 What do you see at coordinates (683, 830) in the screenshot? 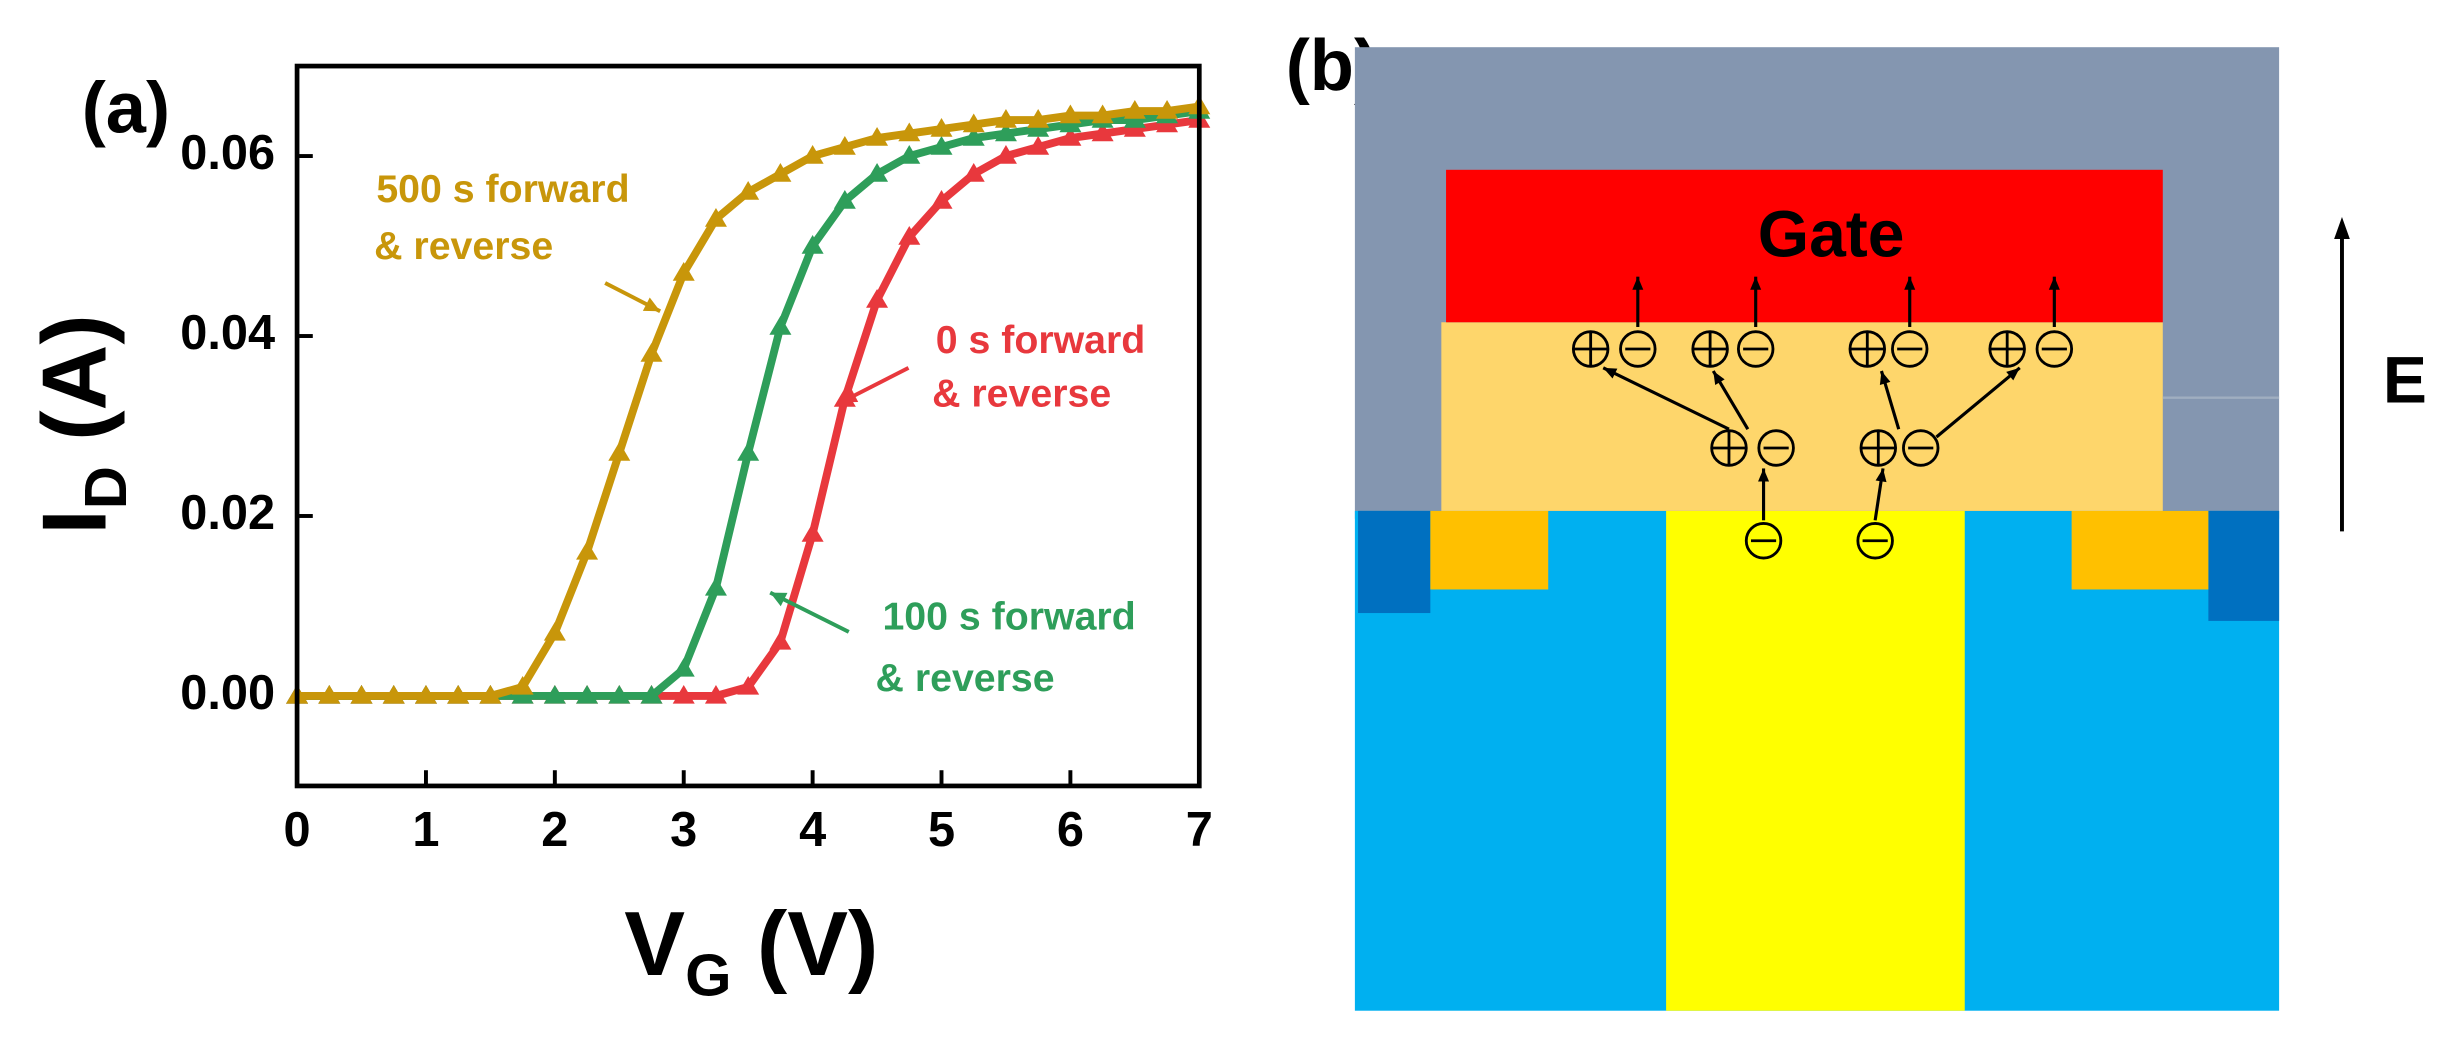
I see `x-tick-label: 3` at bounding box center [683, 830].